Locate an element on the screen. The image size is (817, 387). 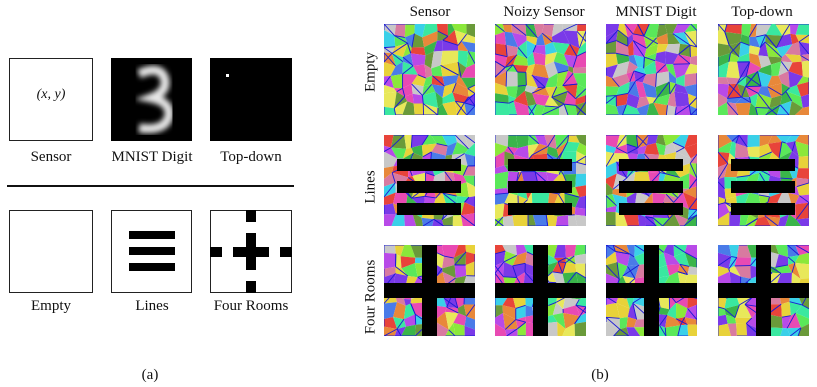
env-empty-box is located at coordinates (51, 251).